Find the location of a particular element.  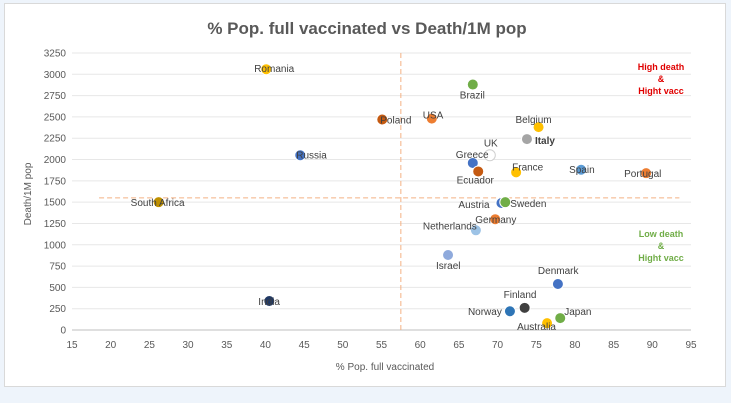

point-label-denmark: Denmark is located at coordinates (559, 271).